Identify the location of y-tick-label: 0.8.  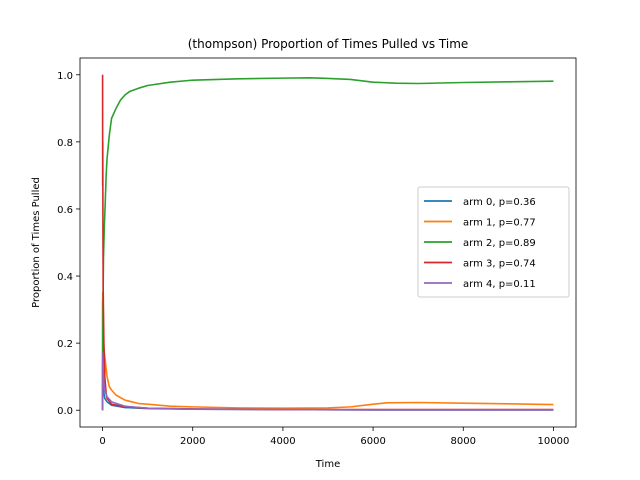
(65, 143).